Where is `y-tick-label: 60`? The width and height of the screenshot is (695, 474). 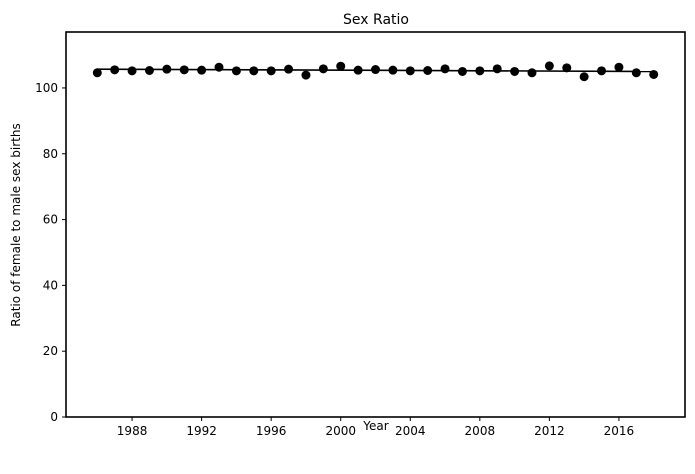 y-tick-label: 60 is located at coordinates (50, 220).